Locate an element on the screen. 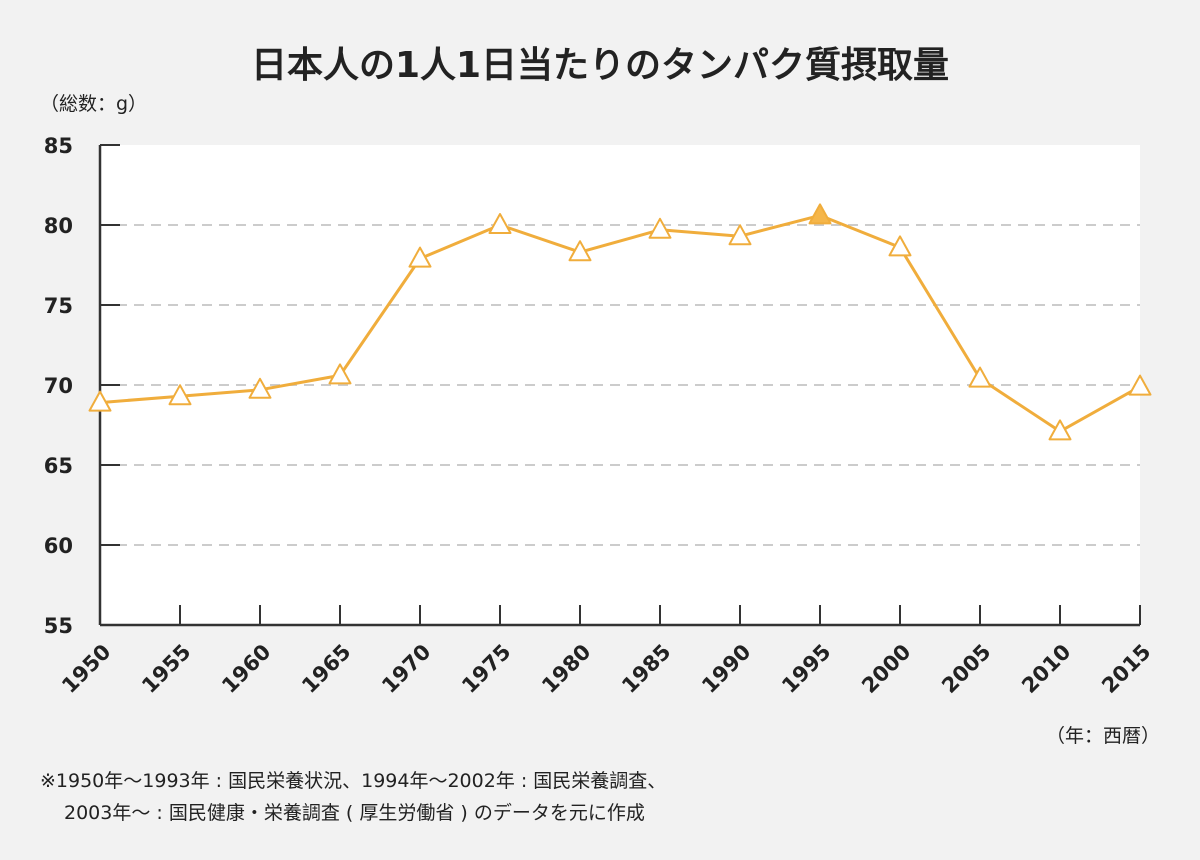 This screenshot has width=1200, height=860. x-tick-label: 2010 is located at coordinates (1046, 669).